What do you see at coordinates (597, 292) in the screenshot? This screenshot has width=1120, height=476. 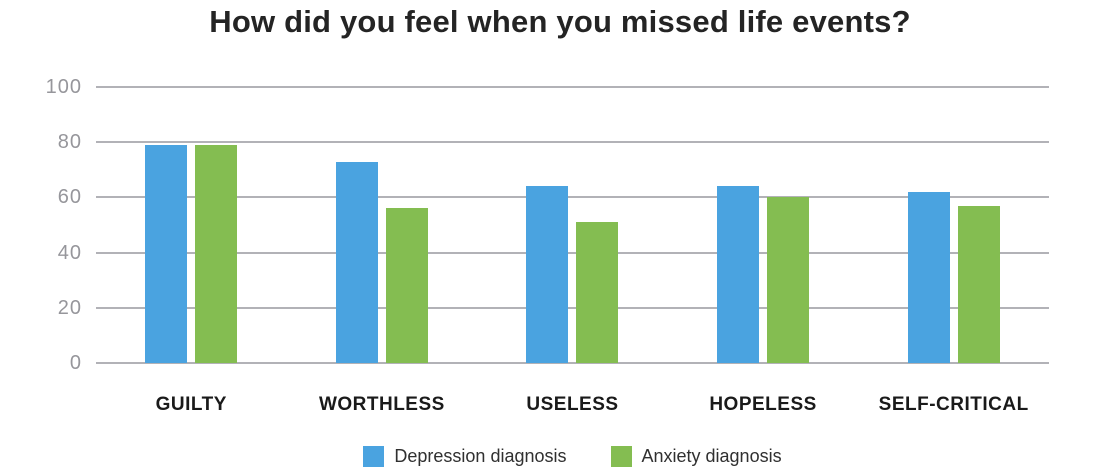 I see `bar-anxiety-diagnosis-useless` at bounding box center [597, 292].